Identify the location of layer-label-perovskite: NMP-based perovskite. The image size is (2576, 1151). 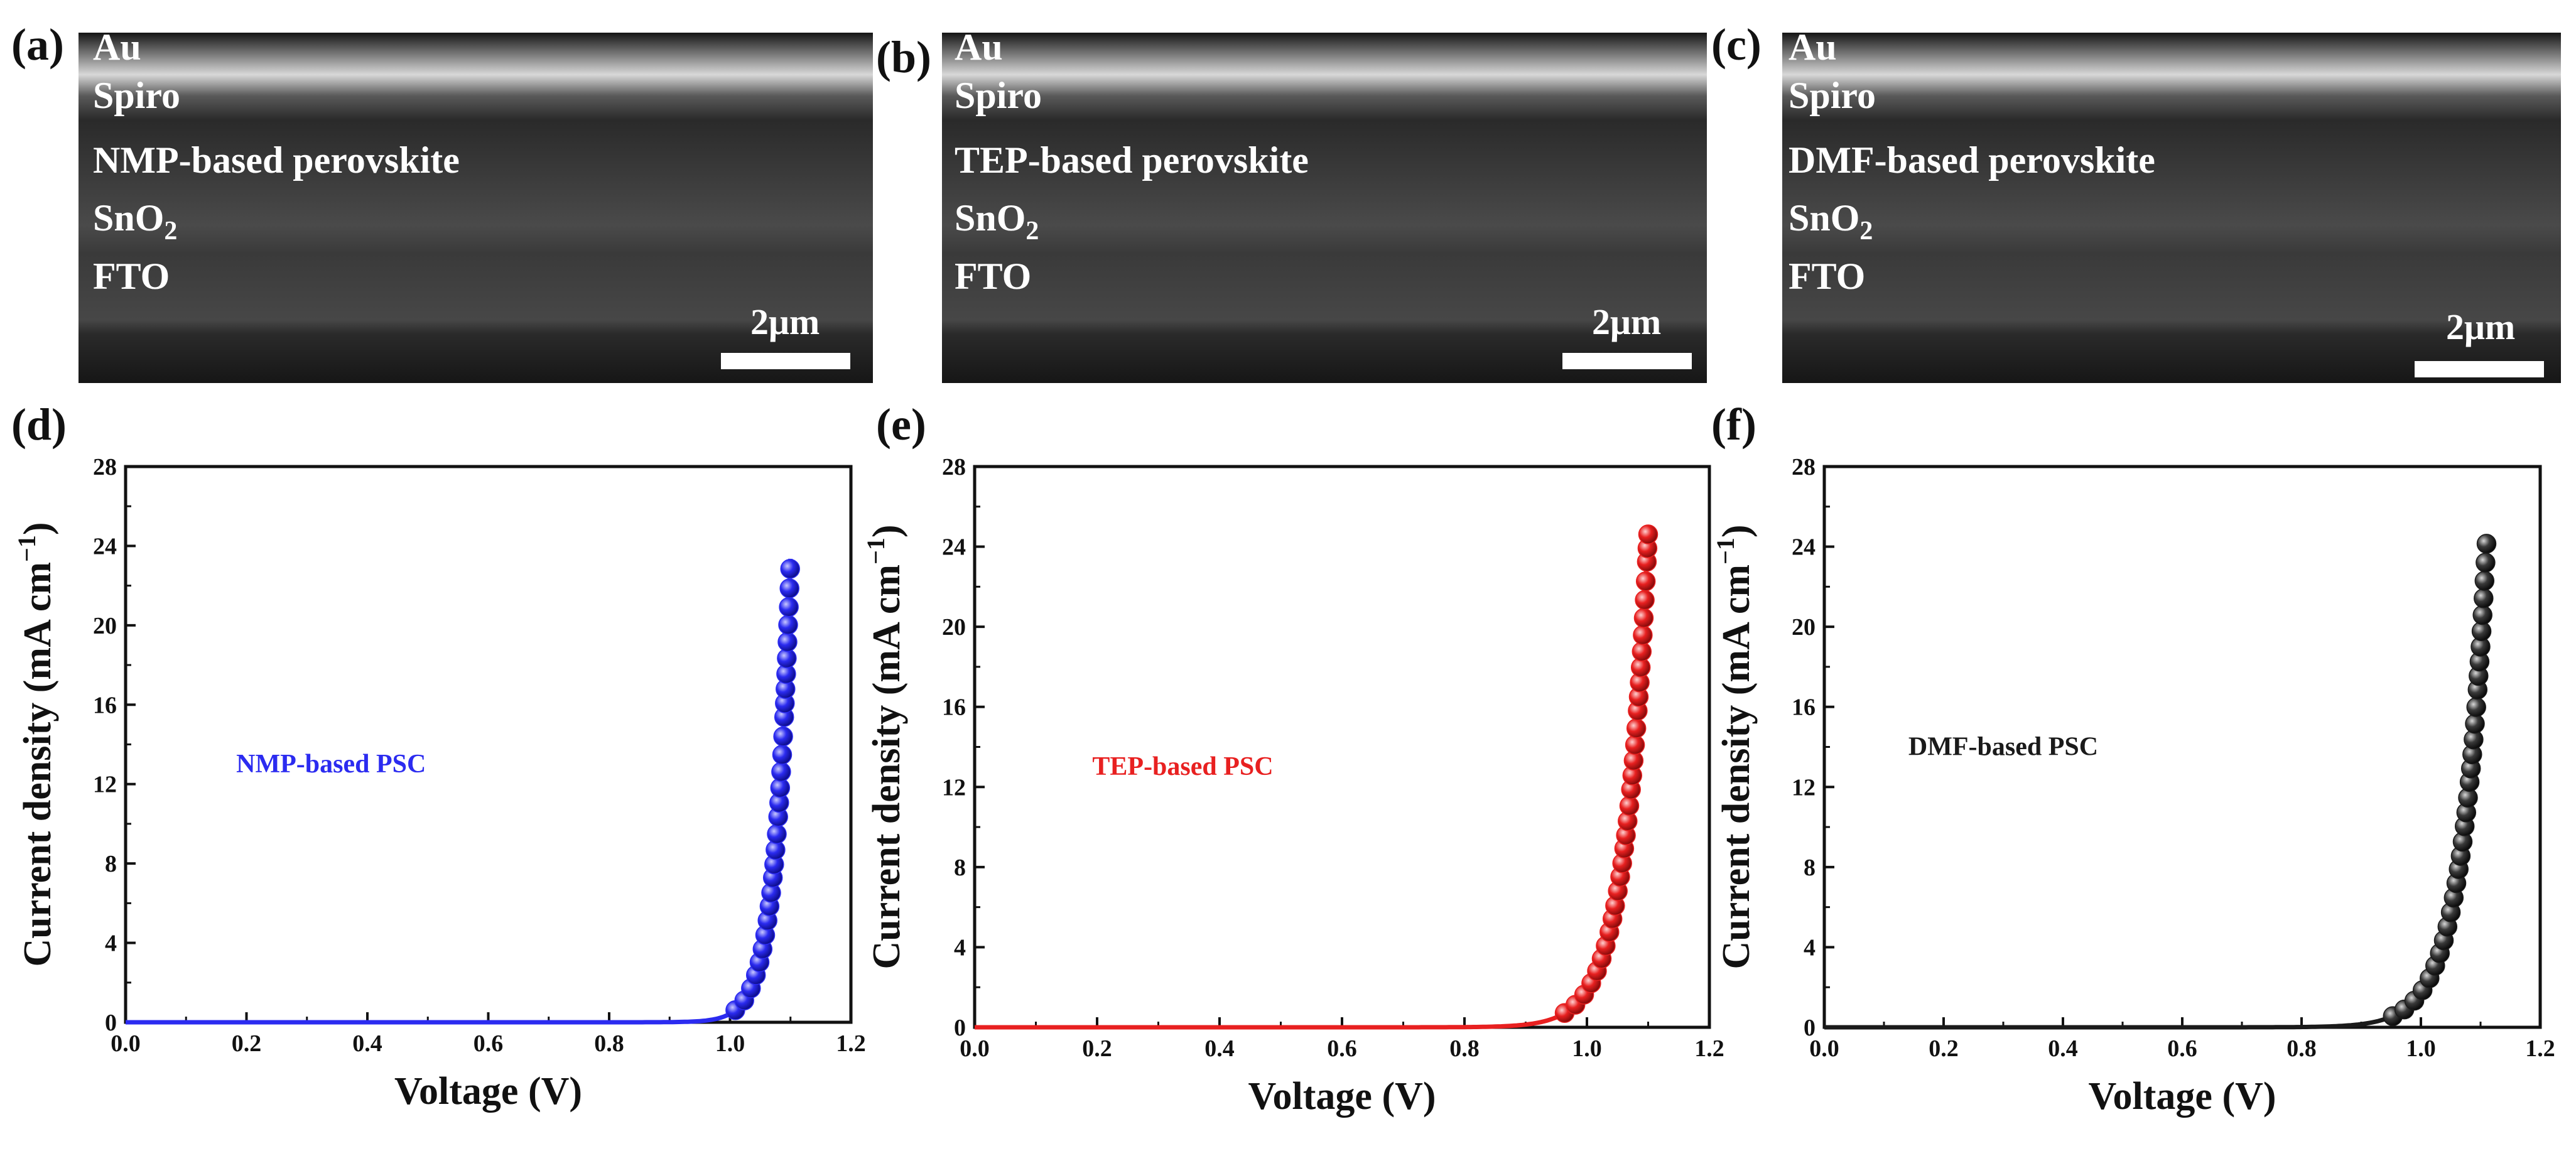
(276, 160).